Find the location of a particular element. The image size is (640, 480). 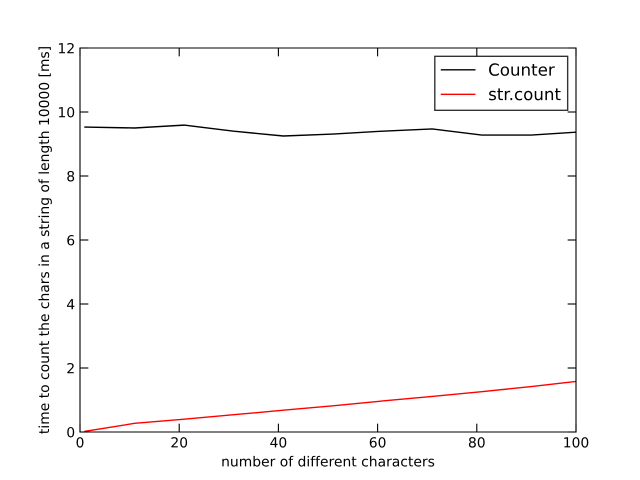

y-tick-label: 10 is located at coordinates (66, 112).